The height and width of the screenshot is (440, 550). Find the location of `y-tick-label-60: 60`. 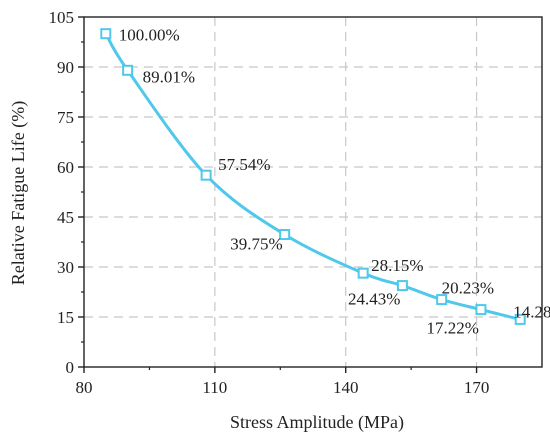

y-tick-label-60: 60 is located at coordinates (65, 167).